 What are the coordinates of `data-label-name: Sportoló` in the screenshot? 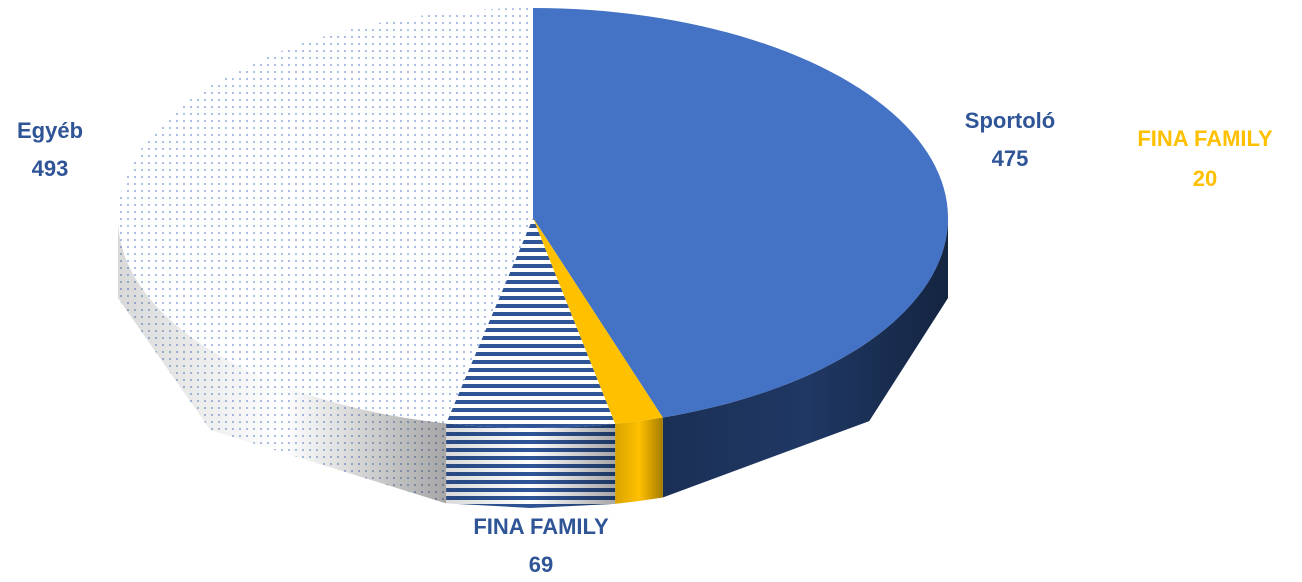 It's located at (1010, 120).